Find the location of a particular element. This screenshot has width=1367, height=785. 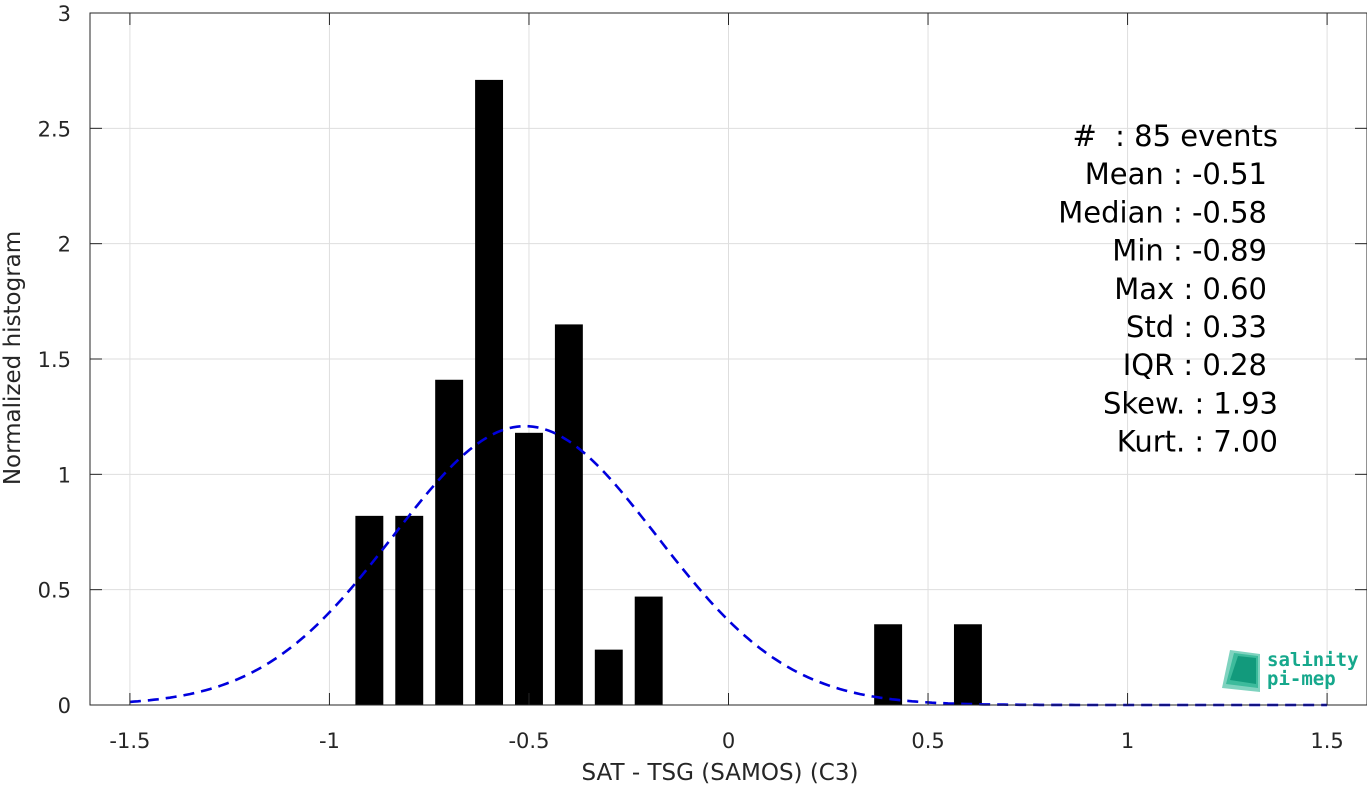

stat-line: Skew. : 1.93 is located at coordinates (1190, 403).